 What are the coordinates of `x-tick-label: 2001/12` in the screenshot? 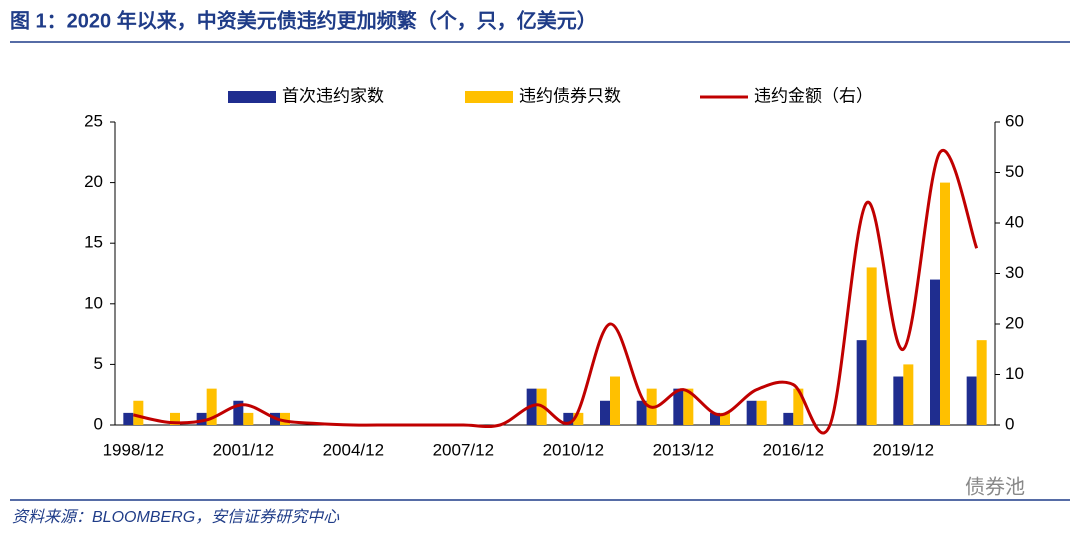 It's located at (243, 449).